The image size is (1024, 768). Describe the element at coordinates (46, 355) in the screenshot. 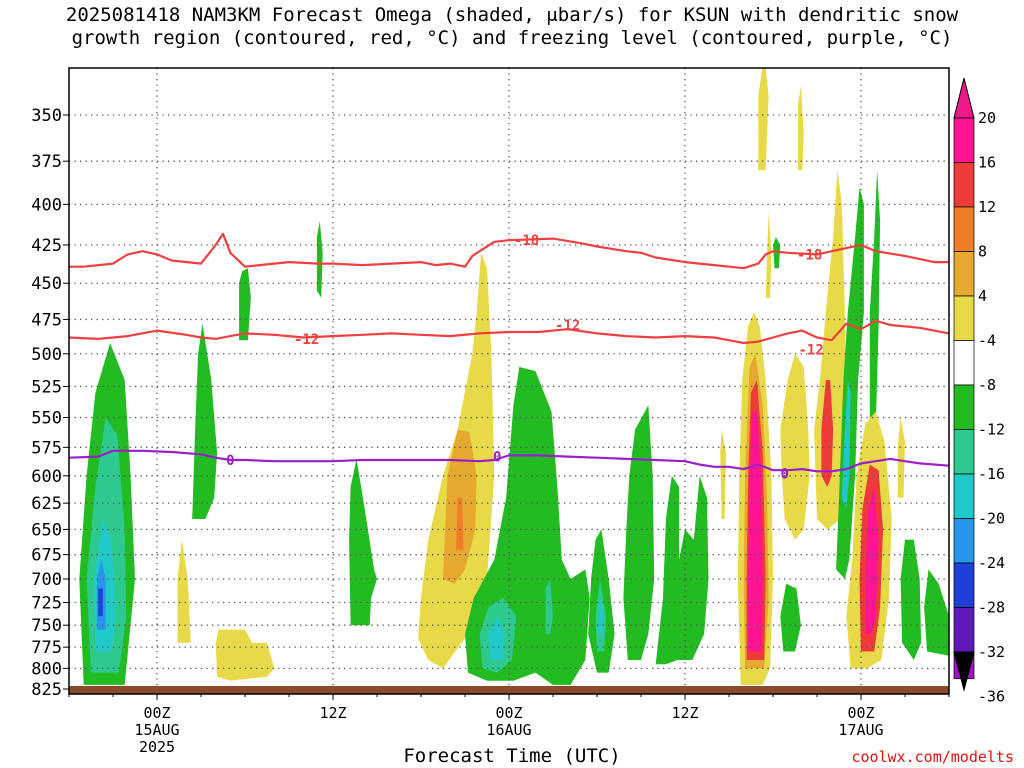

I see `y-tick-label-6: 500` at that location.